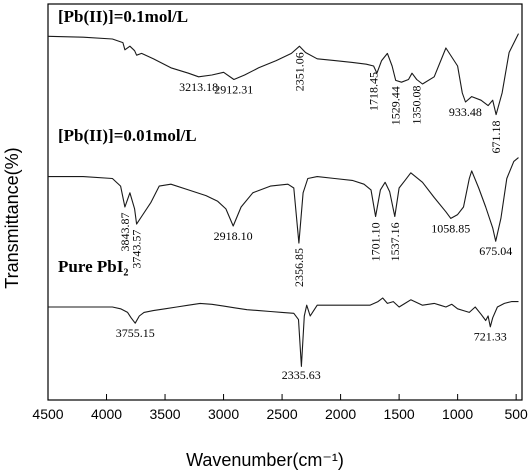 This screenshot has width=530, height=475. I want to click on peak-label: 3743.57, so click(137, 249).